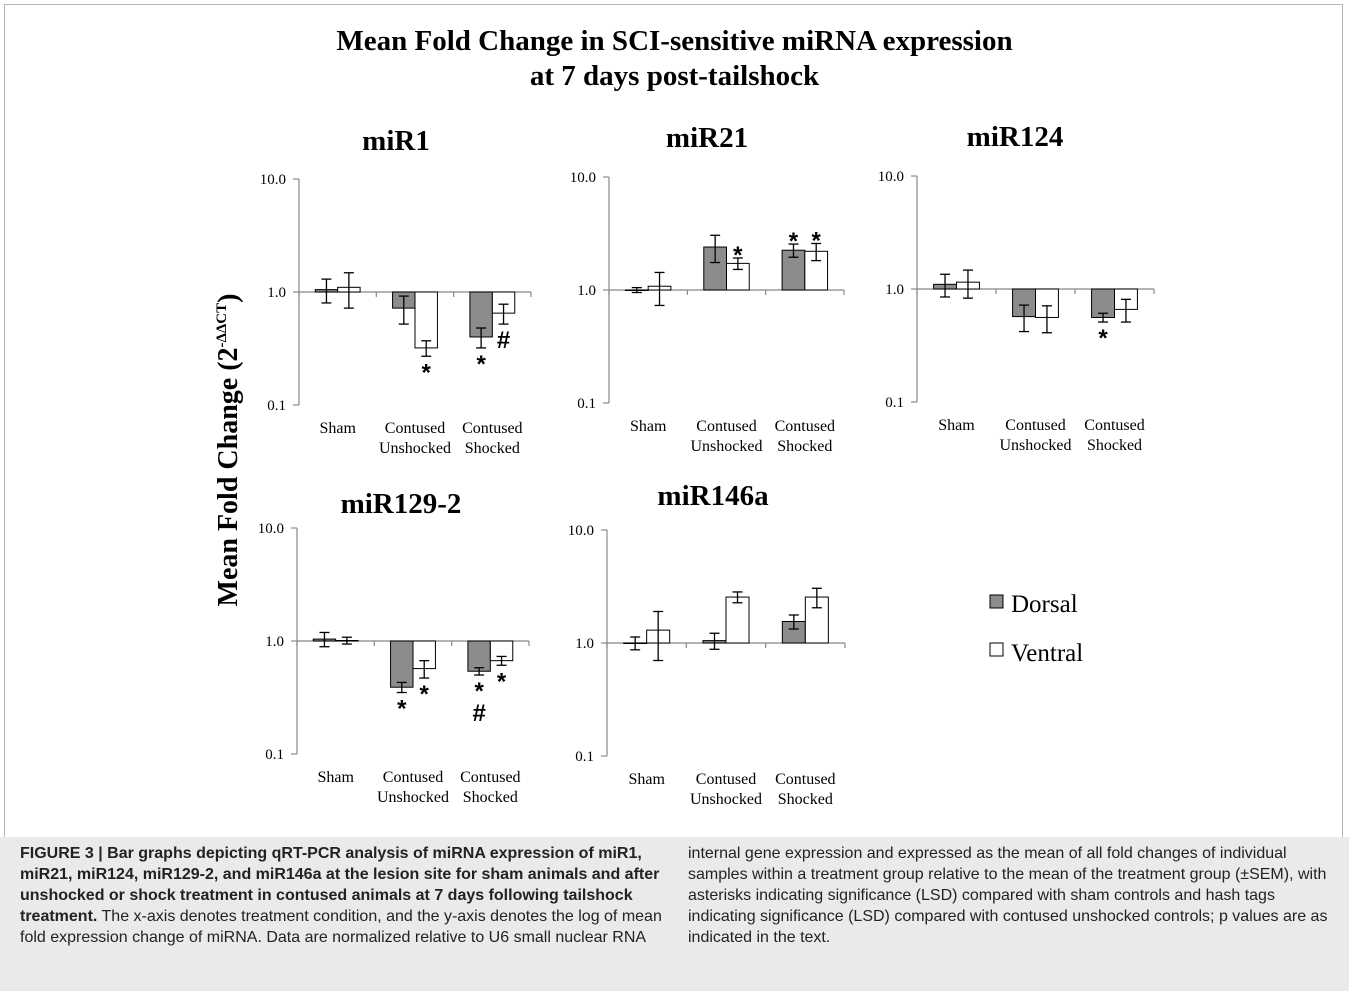 The width and height of the screenshot is (1349, 991). What do you see at coordinates (674, 76) in the screenshot?
I see `figure-title-line2: at 7 days post-tailshock` at bounding box center [674, 76].